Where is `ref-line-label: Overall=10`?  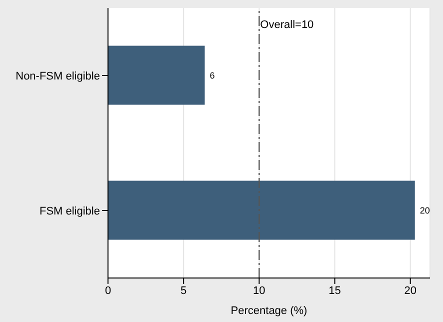
ref-line-label: Overall=10 is located at coordinates (287, 24).